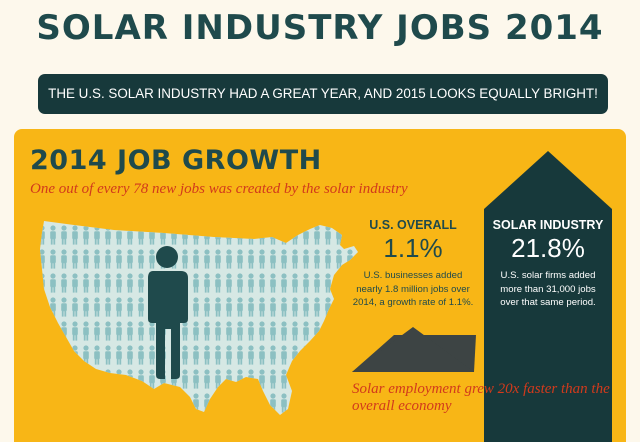 Image resolution: width=640 pixels, height=442 pixels. I want to click on us-overall-value: 1.1%, so click(413, 248).